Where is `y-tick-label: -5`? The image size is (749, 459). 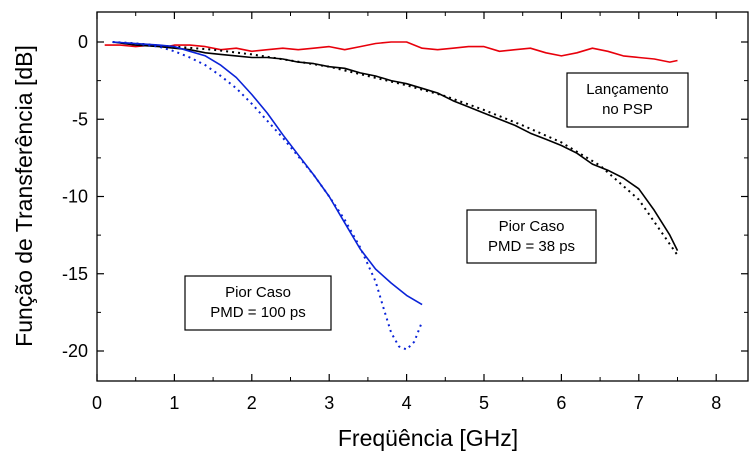
y-tick-label: -5 is located at coordinates (80, 119).